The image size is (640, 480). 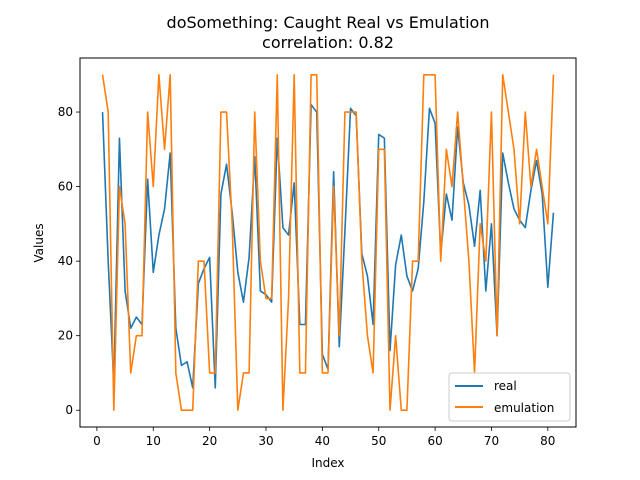 What do you see at coordinates (505, 386) in the screenshot?
I see `legend-label-real: real` at bounding box center [505, 386].